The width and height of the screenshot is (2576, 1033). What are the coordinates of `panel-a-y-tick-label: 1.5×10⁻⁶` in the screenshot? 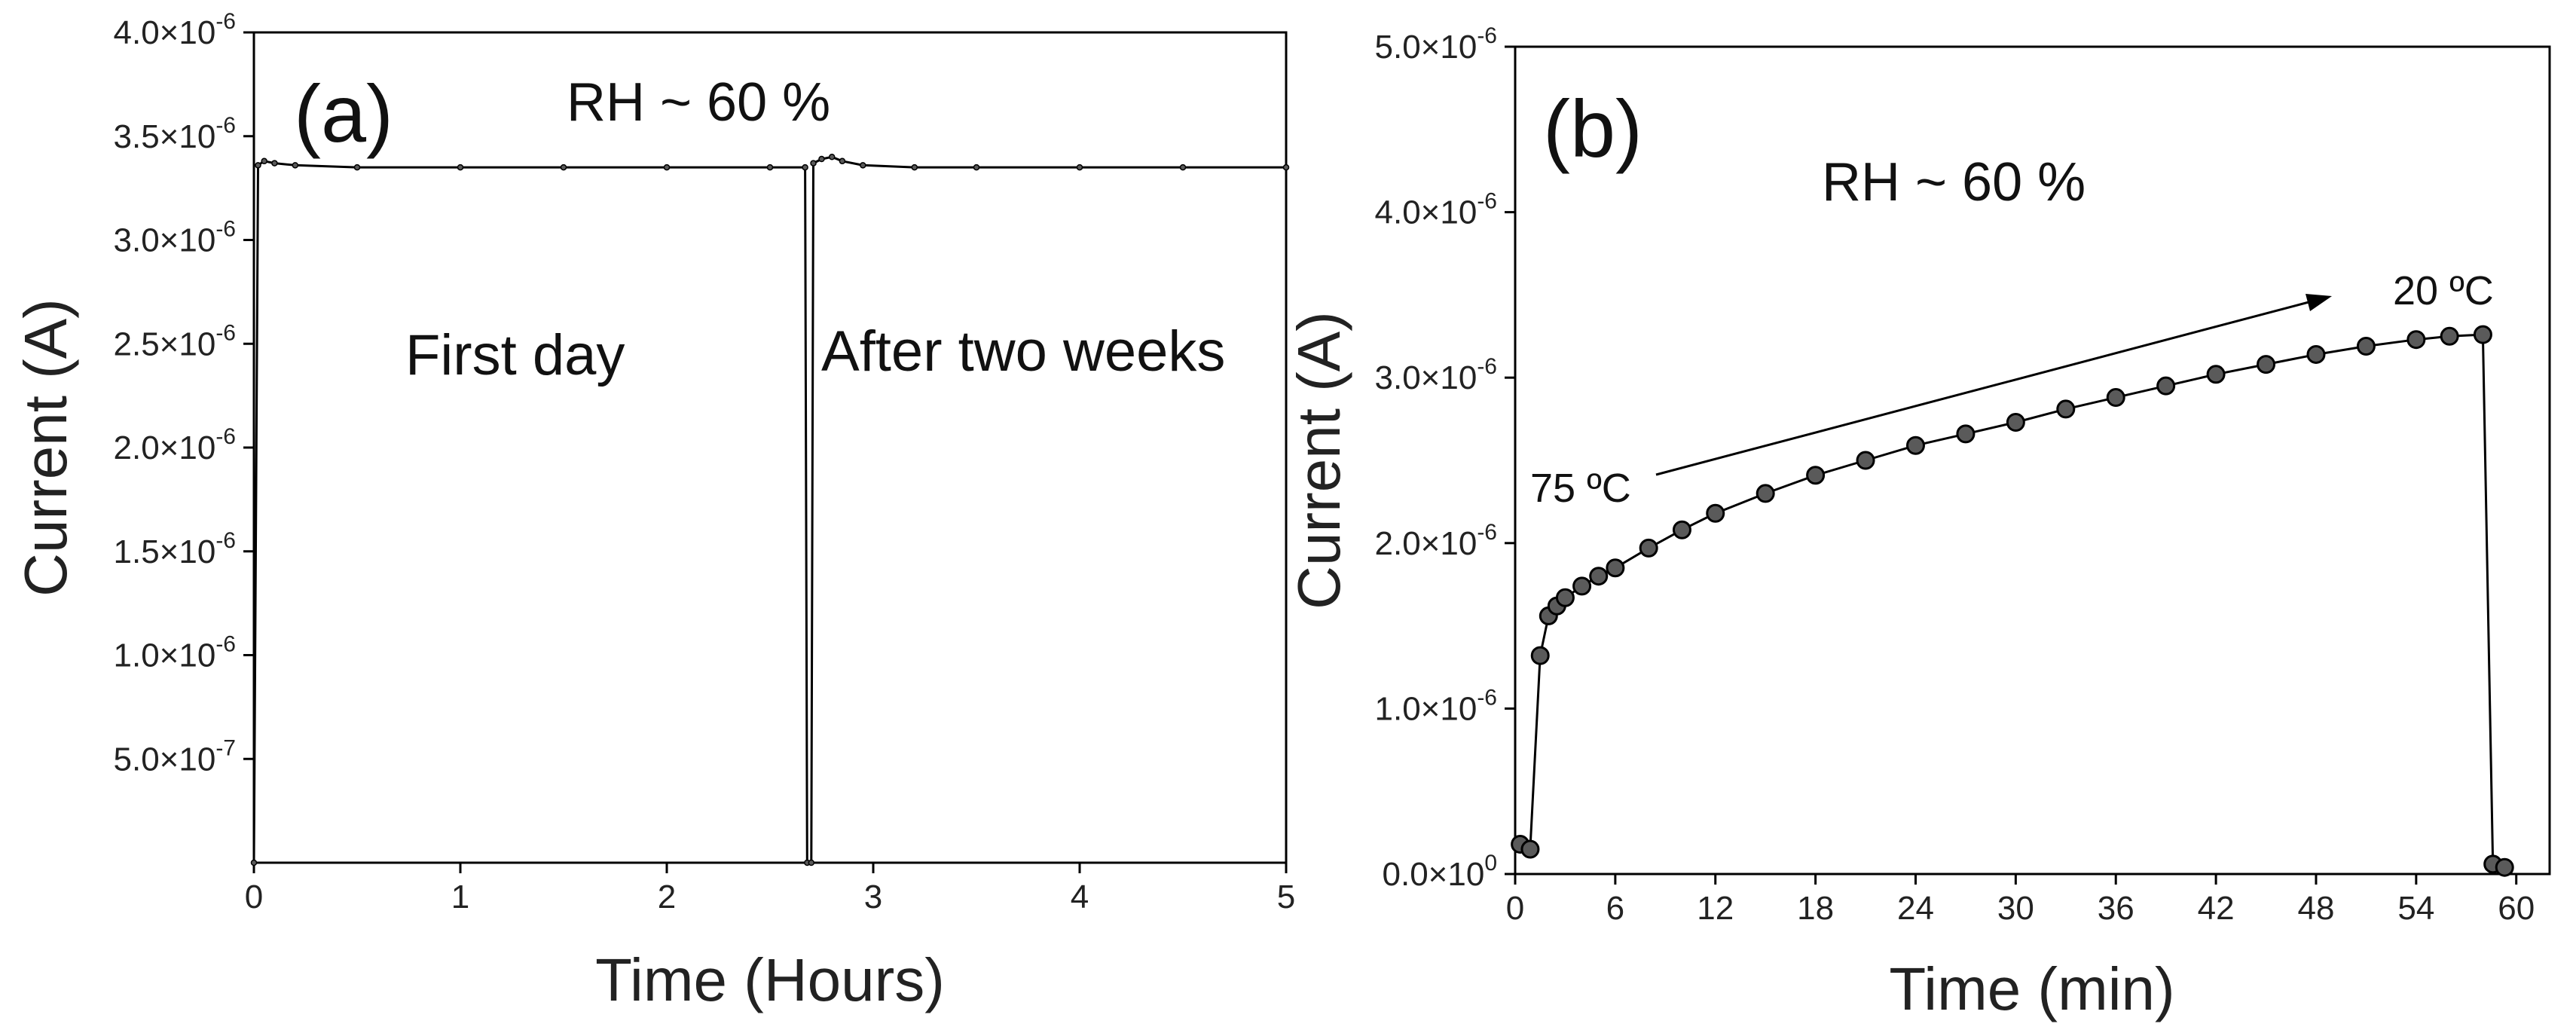 It's located at (175, 549).